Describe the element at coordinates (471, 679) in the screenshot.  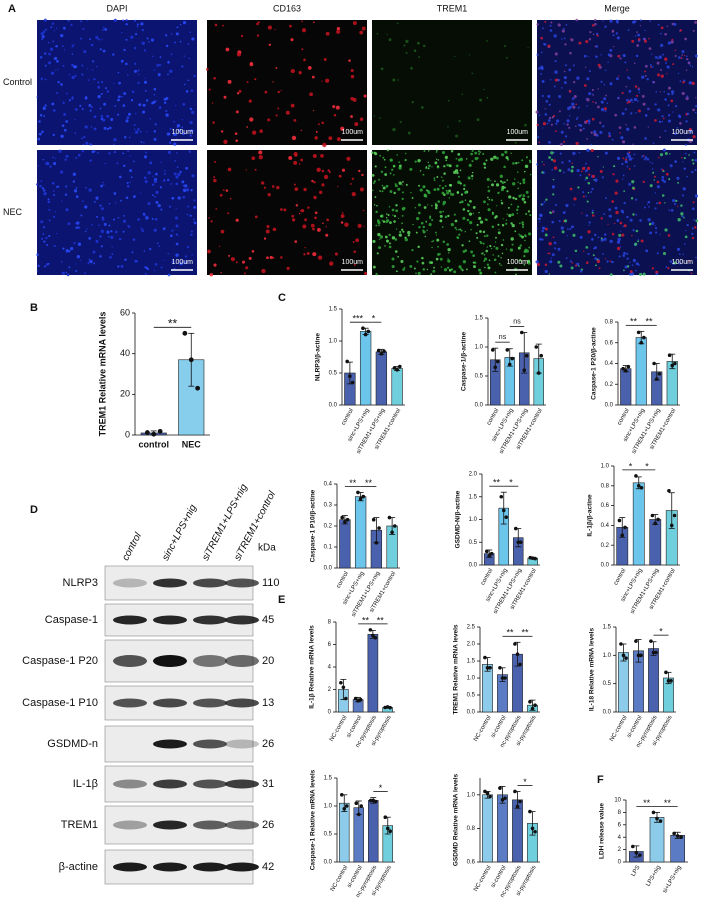
I see `y-tick-label: 1.0` at that location.